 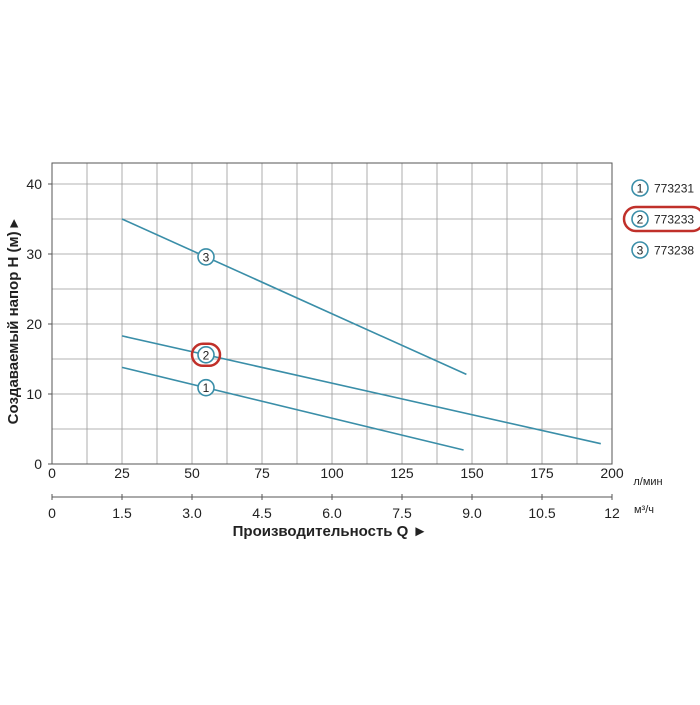 I want to click on x-tick-label-secondary: 12, so click(x=612, y=513).